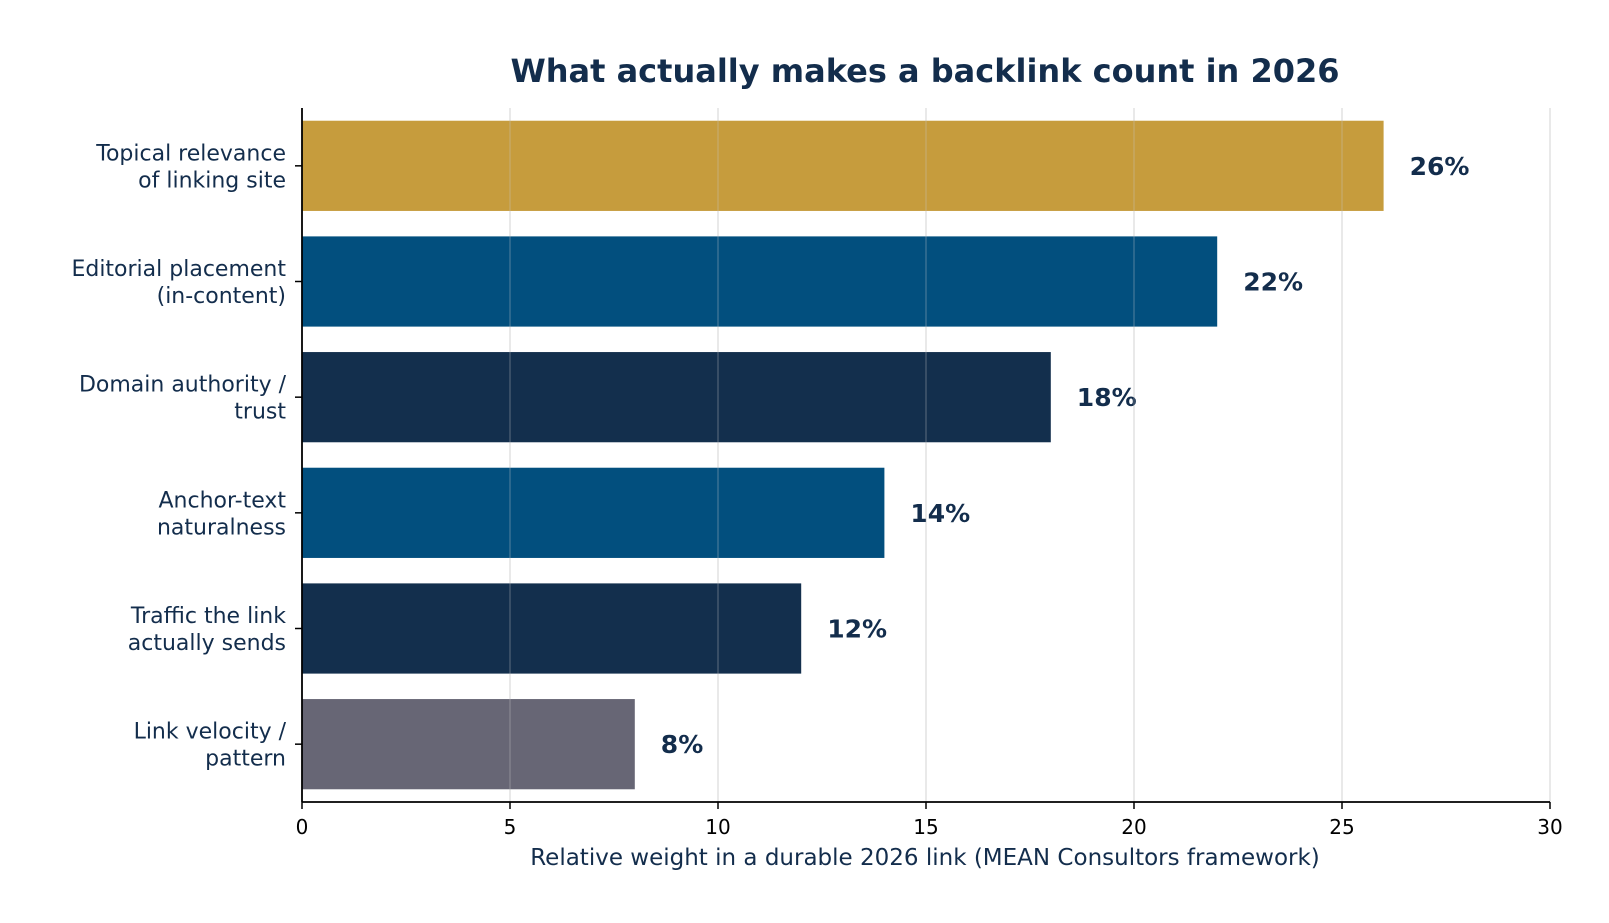  I want to click on category-label-line: Anchor-text, so click(223, 500).